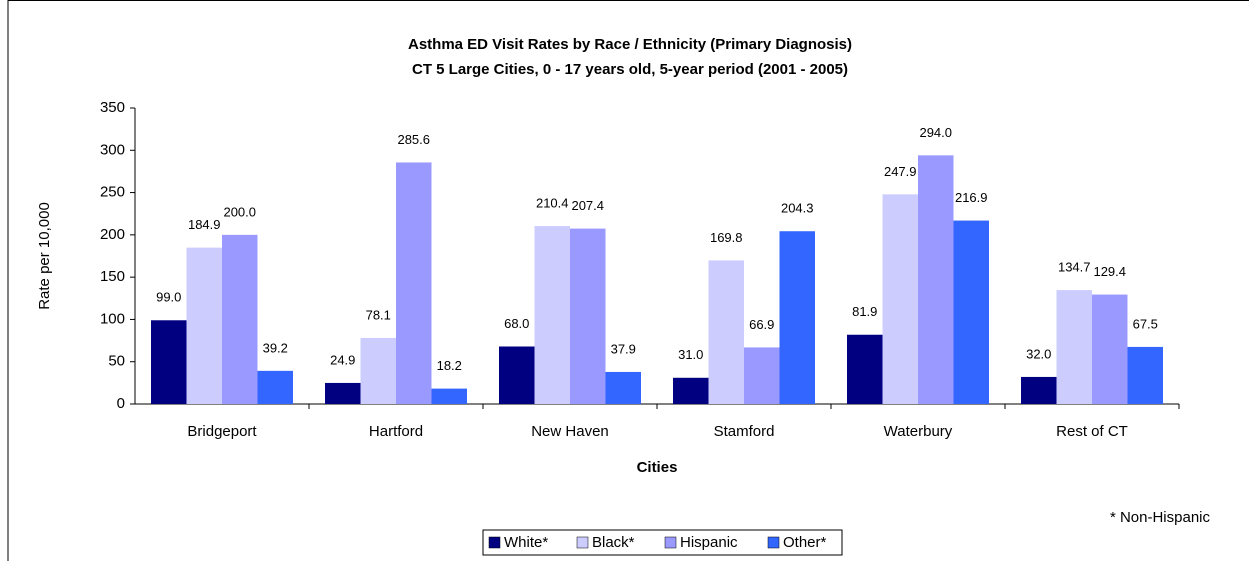 This screenshot has height=561, width=1249. Describe the element at coordinates (396, 431) in the screenshot. I see `x-tick-label: Hartford` at that location.